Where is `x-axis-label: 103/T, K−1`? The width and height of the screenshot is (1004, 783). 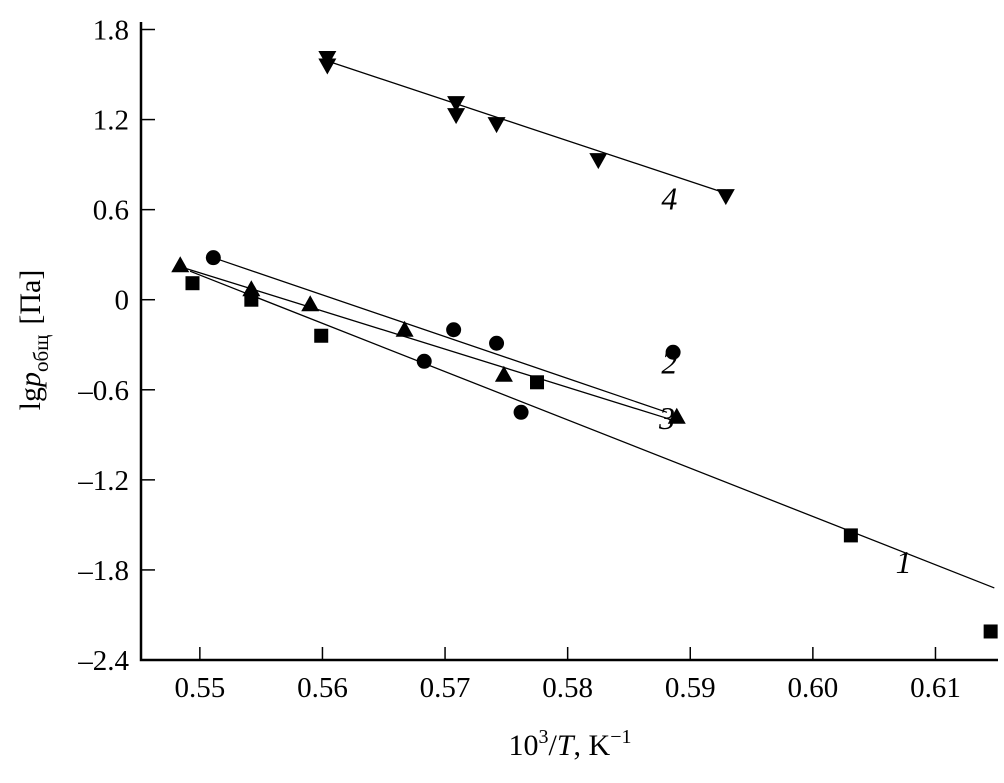
x-axis-label: 103/T, K−1 is located at coordinates (570, 744).